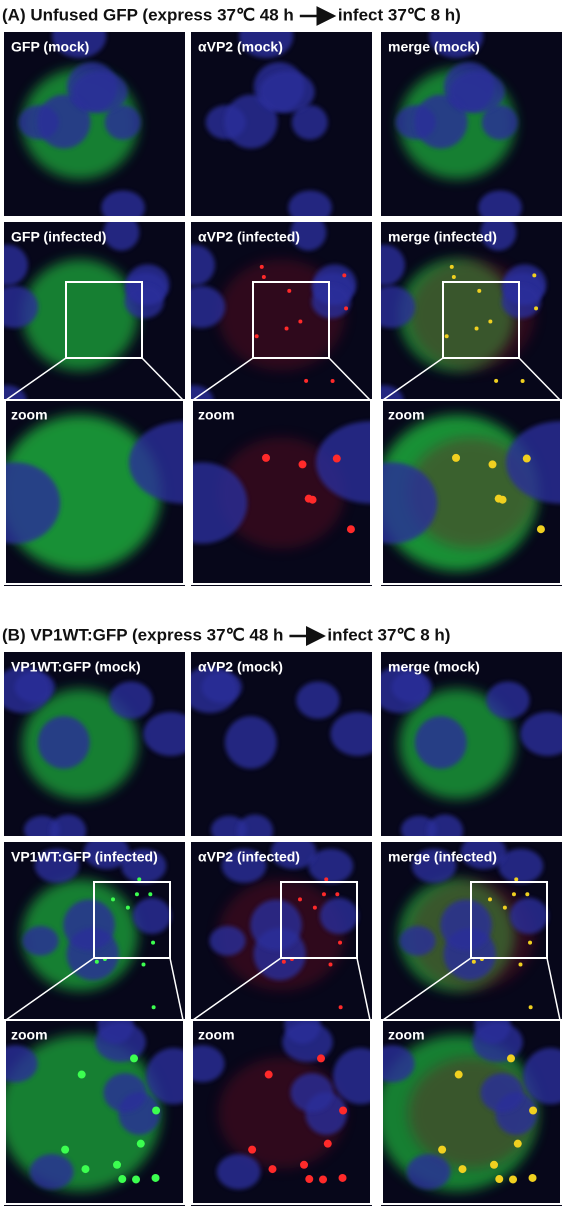 This screenshot has height=1210, width=566. What do you see at coordinates (76, 667) in the screenshot?
I see `panel-label: VP1WT:GFP (mock)` at bounding box center [76, 667].